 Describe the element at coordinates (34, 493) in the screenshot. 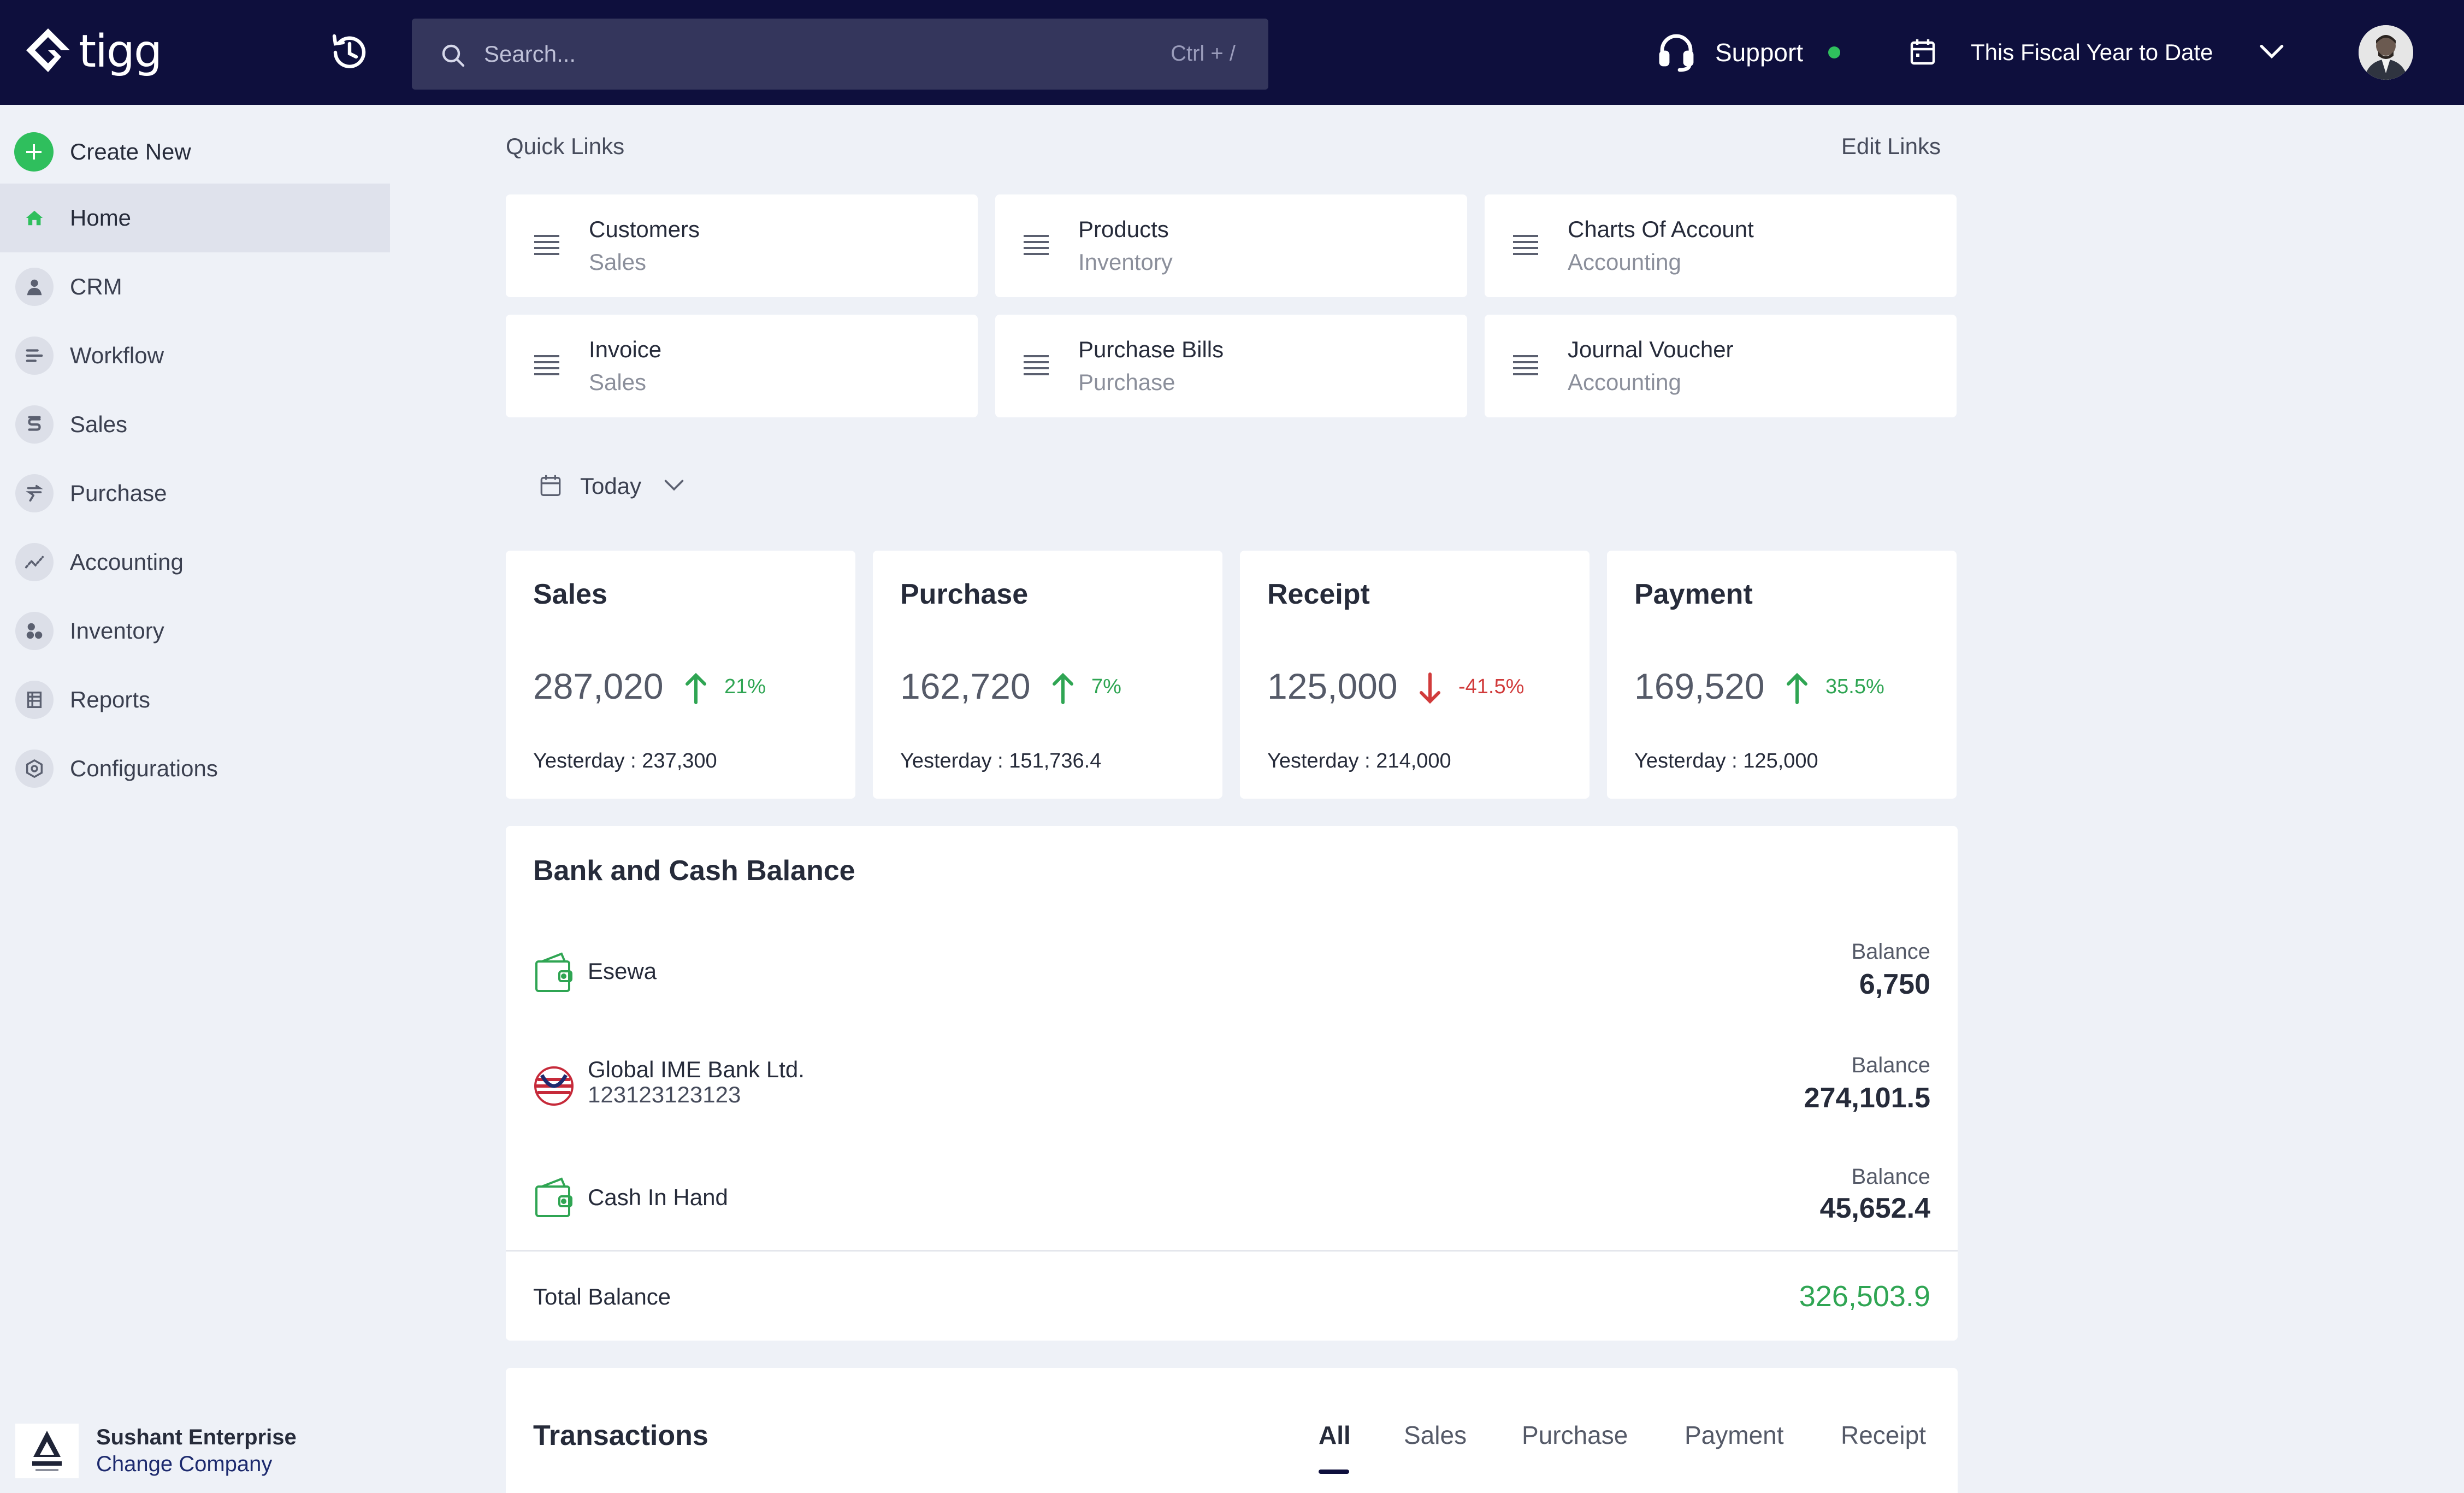

I see `purchase-icon` at that location.